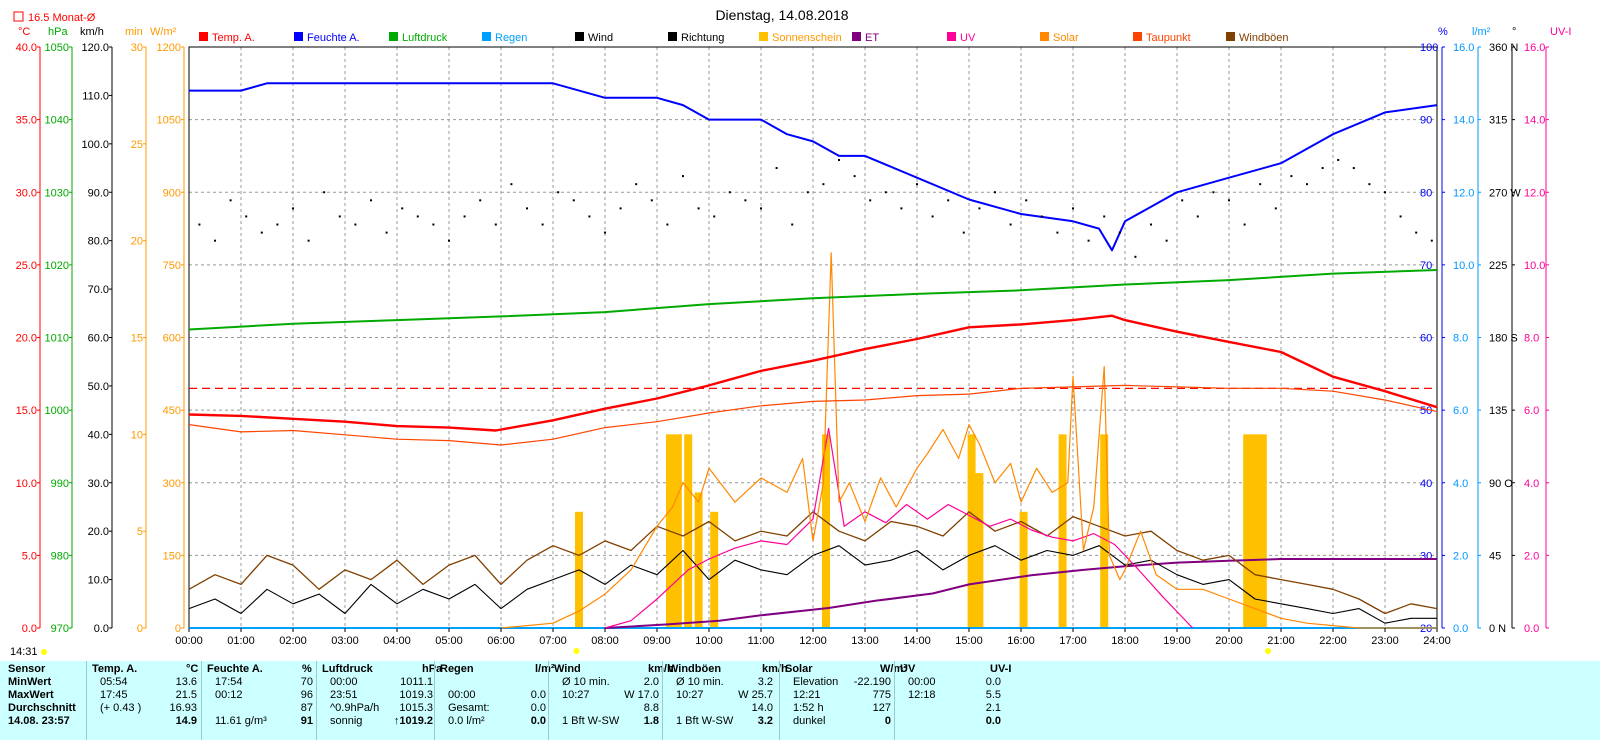  I want to click on stats-cell-label: Durchschnitt, so click(42, 708).